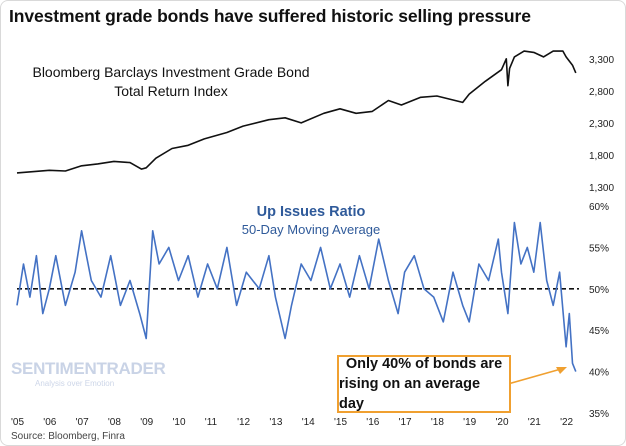  Describe the element at coordinates (311, 212) in the screenshot. I see `bottom-panel-title: Up Issues Ratio` at that location.